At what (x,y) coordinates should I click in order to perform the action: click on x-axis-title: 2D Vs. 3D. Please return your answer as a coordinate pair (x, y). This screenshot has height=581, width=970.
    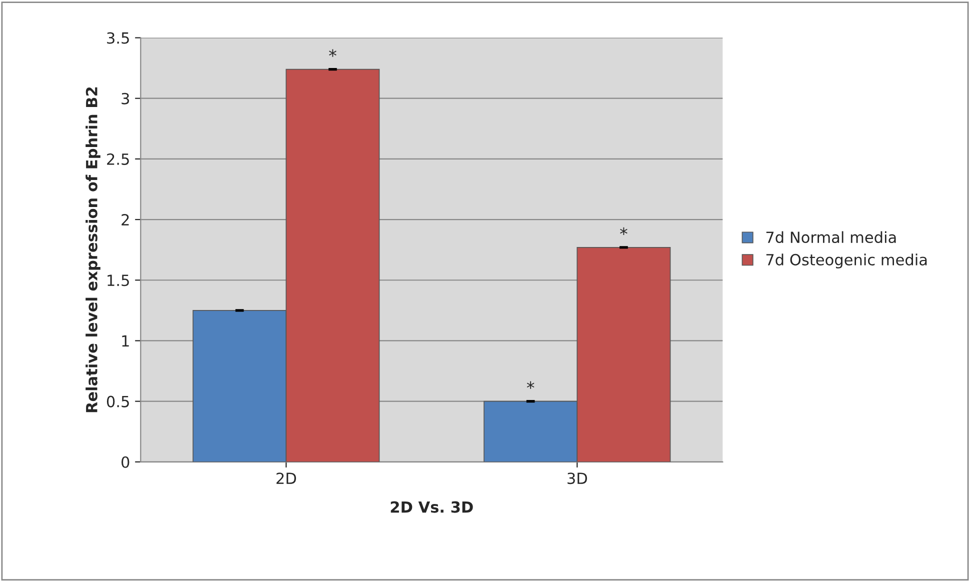
    Looking at the image, I should click on (431, 507).